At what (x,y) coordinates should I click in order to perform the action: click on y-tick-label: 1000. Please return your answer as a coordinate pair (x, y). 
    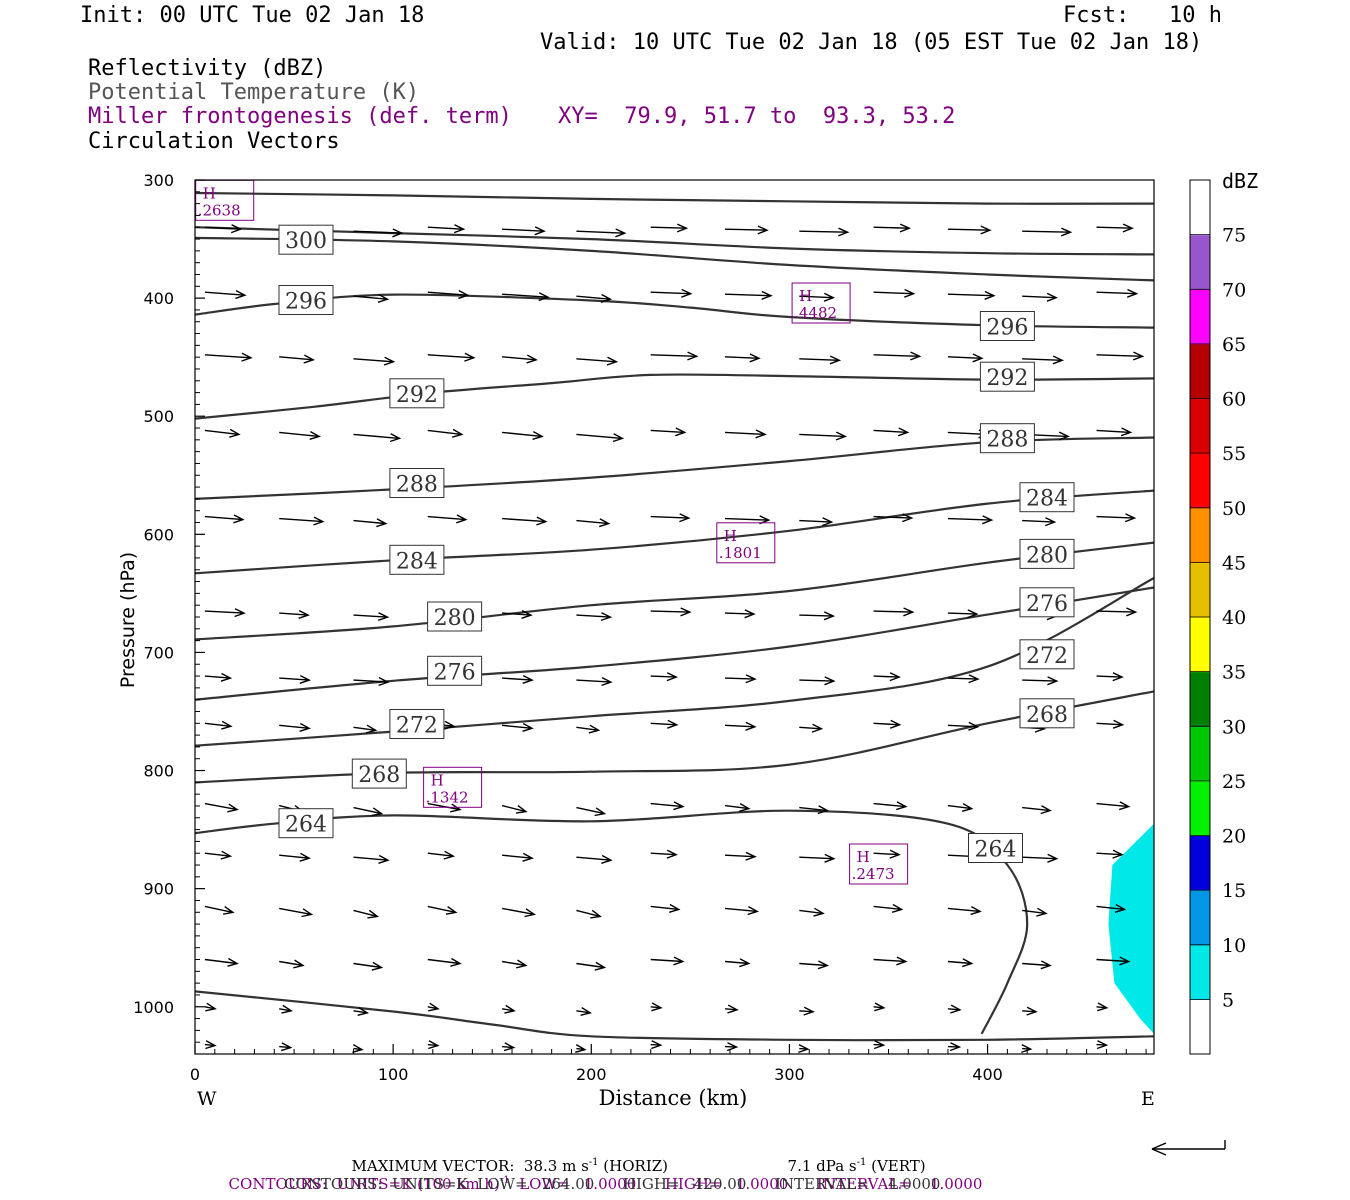
    Looking at the image, I should click on (153, 1007).